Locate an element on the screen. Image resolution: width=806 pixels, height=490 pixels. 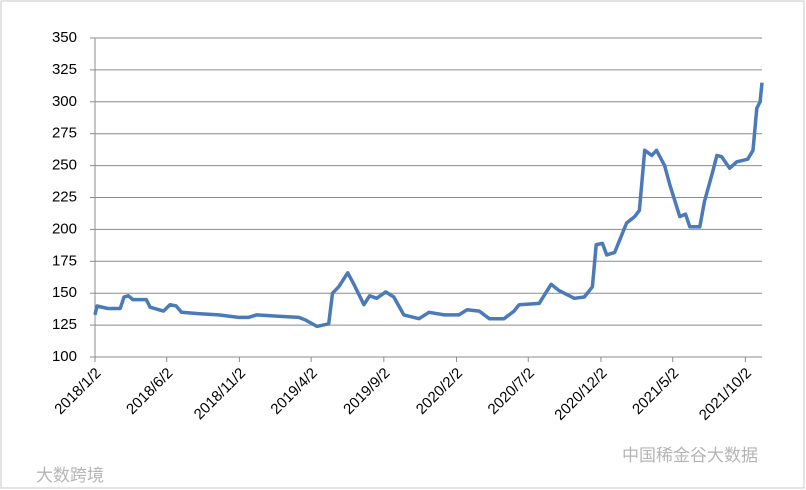
watermark-right: 中国稀金谷大数据 is located at coordinates (690, 456).